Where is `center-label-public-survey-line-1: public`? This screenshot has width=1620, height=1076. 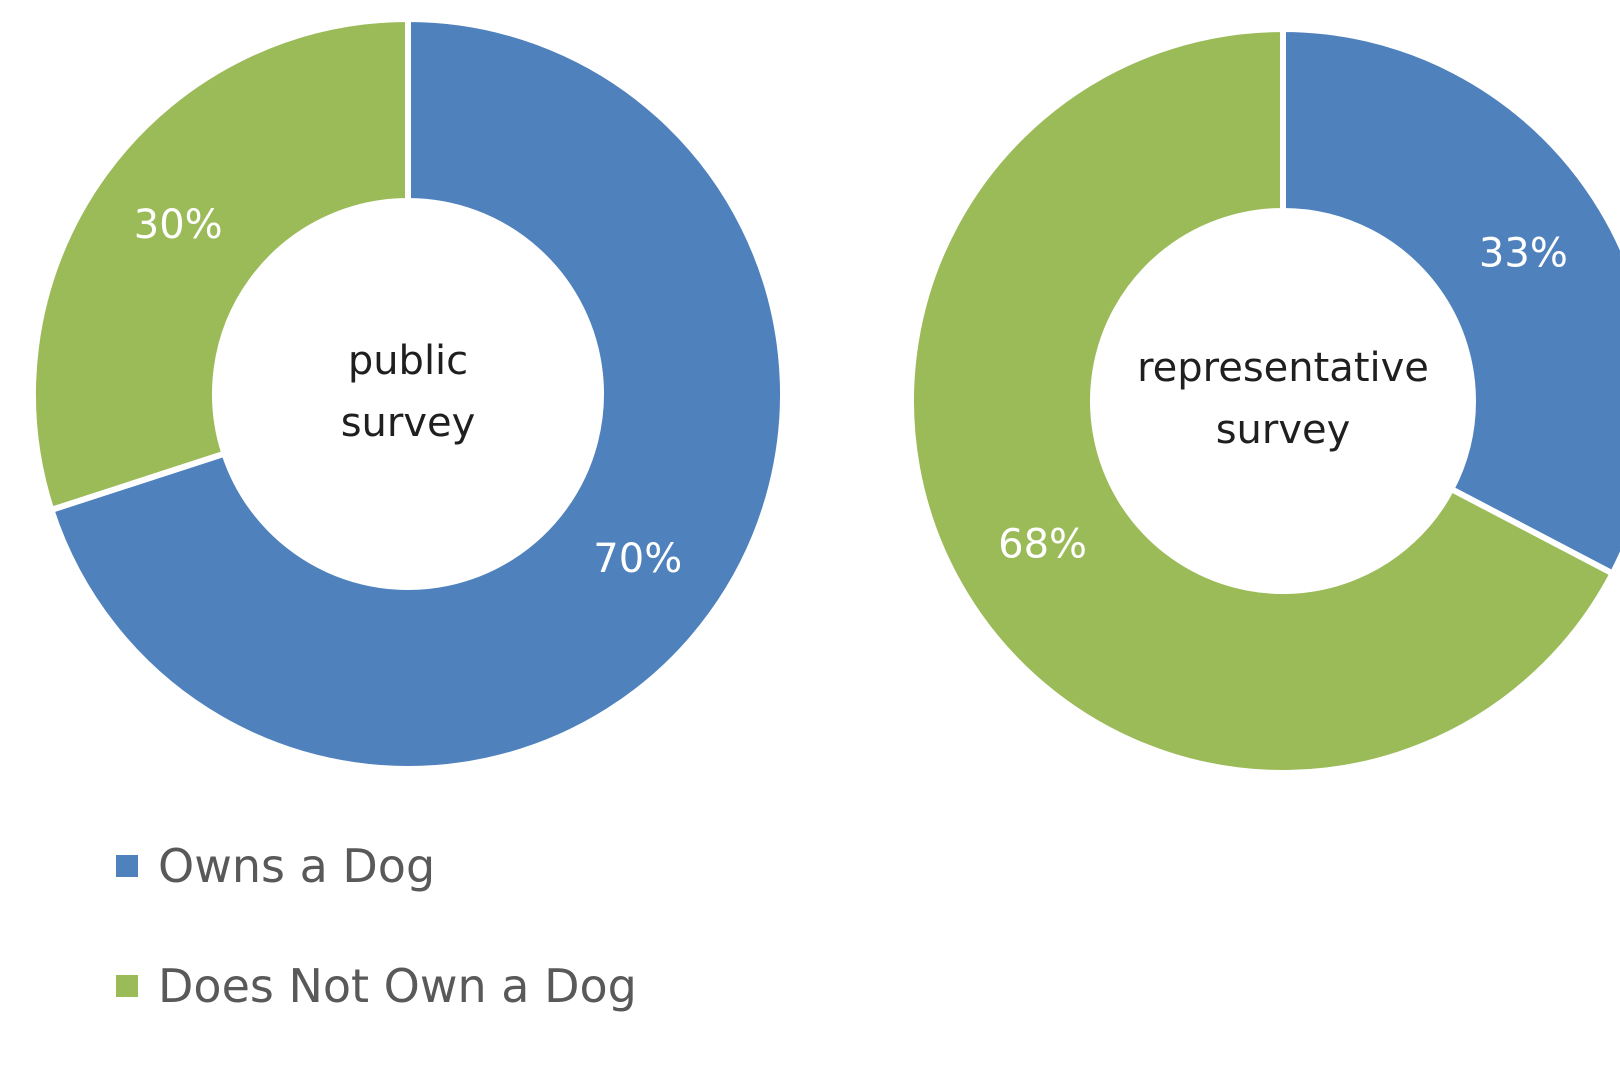
center-label-public-survey-line-1: public is located at coordinates (408, 361).